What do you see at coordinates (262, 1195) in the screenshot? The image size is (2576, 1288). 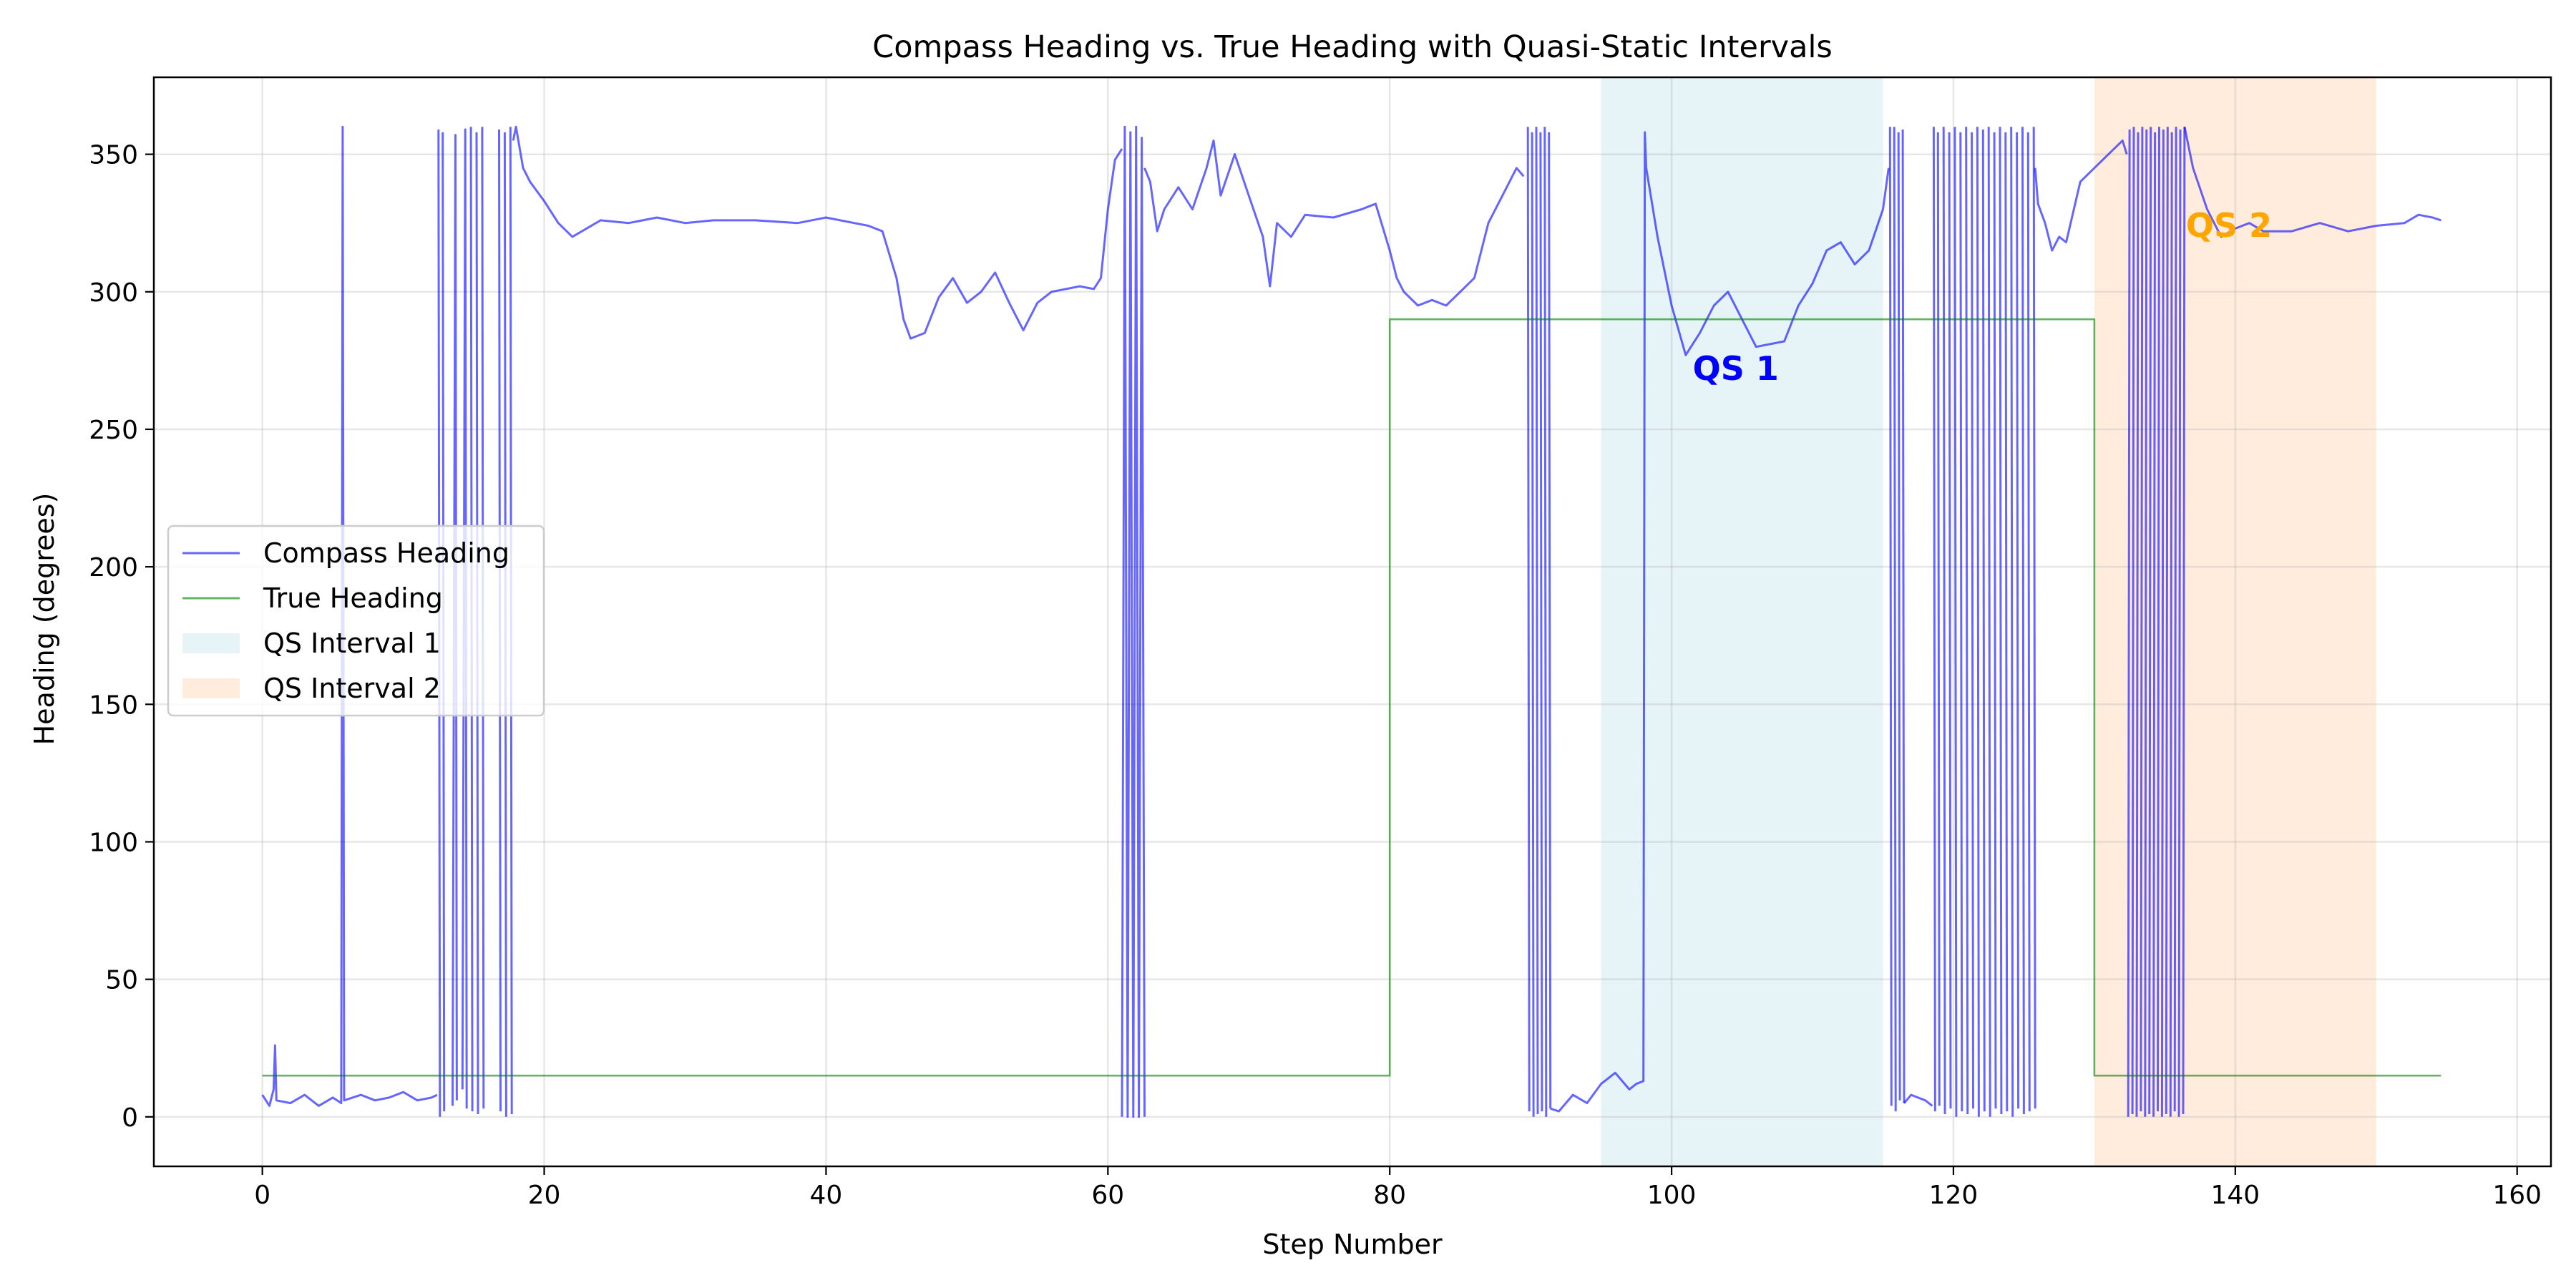 I see `x-tick-label: 0` at bounding box center [262, 1195].